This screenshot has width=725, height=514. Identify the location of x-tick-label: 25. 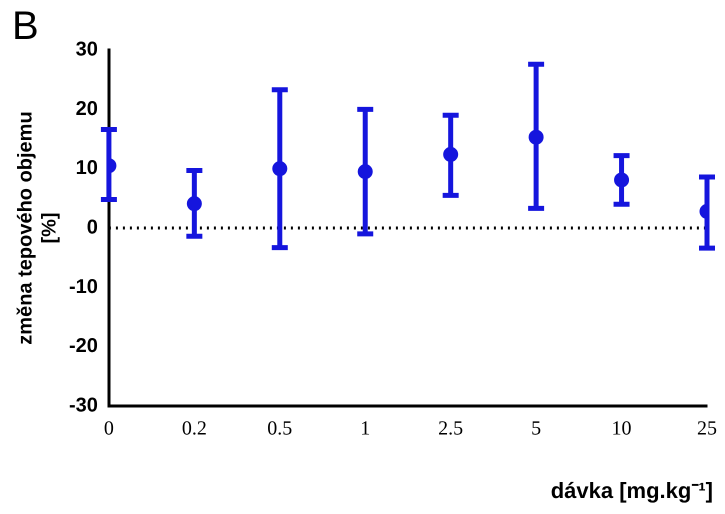
(707, 428).